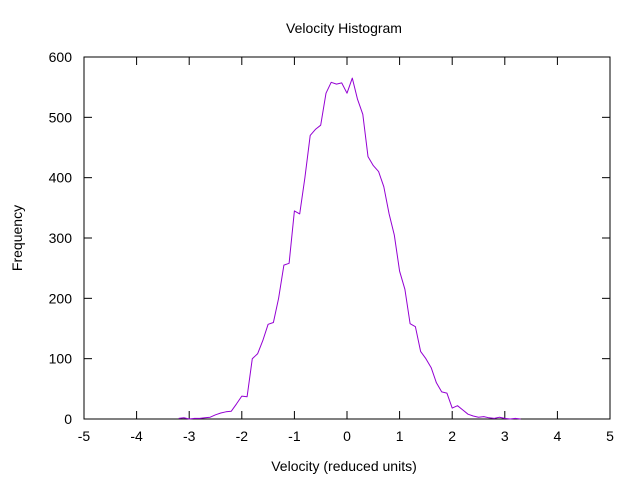 This screenshot has height=480, width=640. Describe the element at coordinates (61, 57) in the screenshot. I see `y-tick-label: 600` at that location.